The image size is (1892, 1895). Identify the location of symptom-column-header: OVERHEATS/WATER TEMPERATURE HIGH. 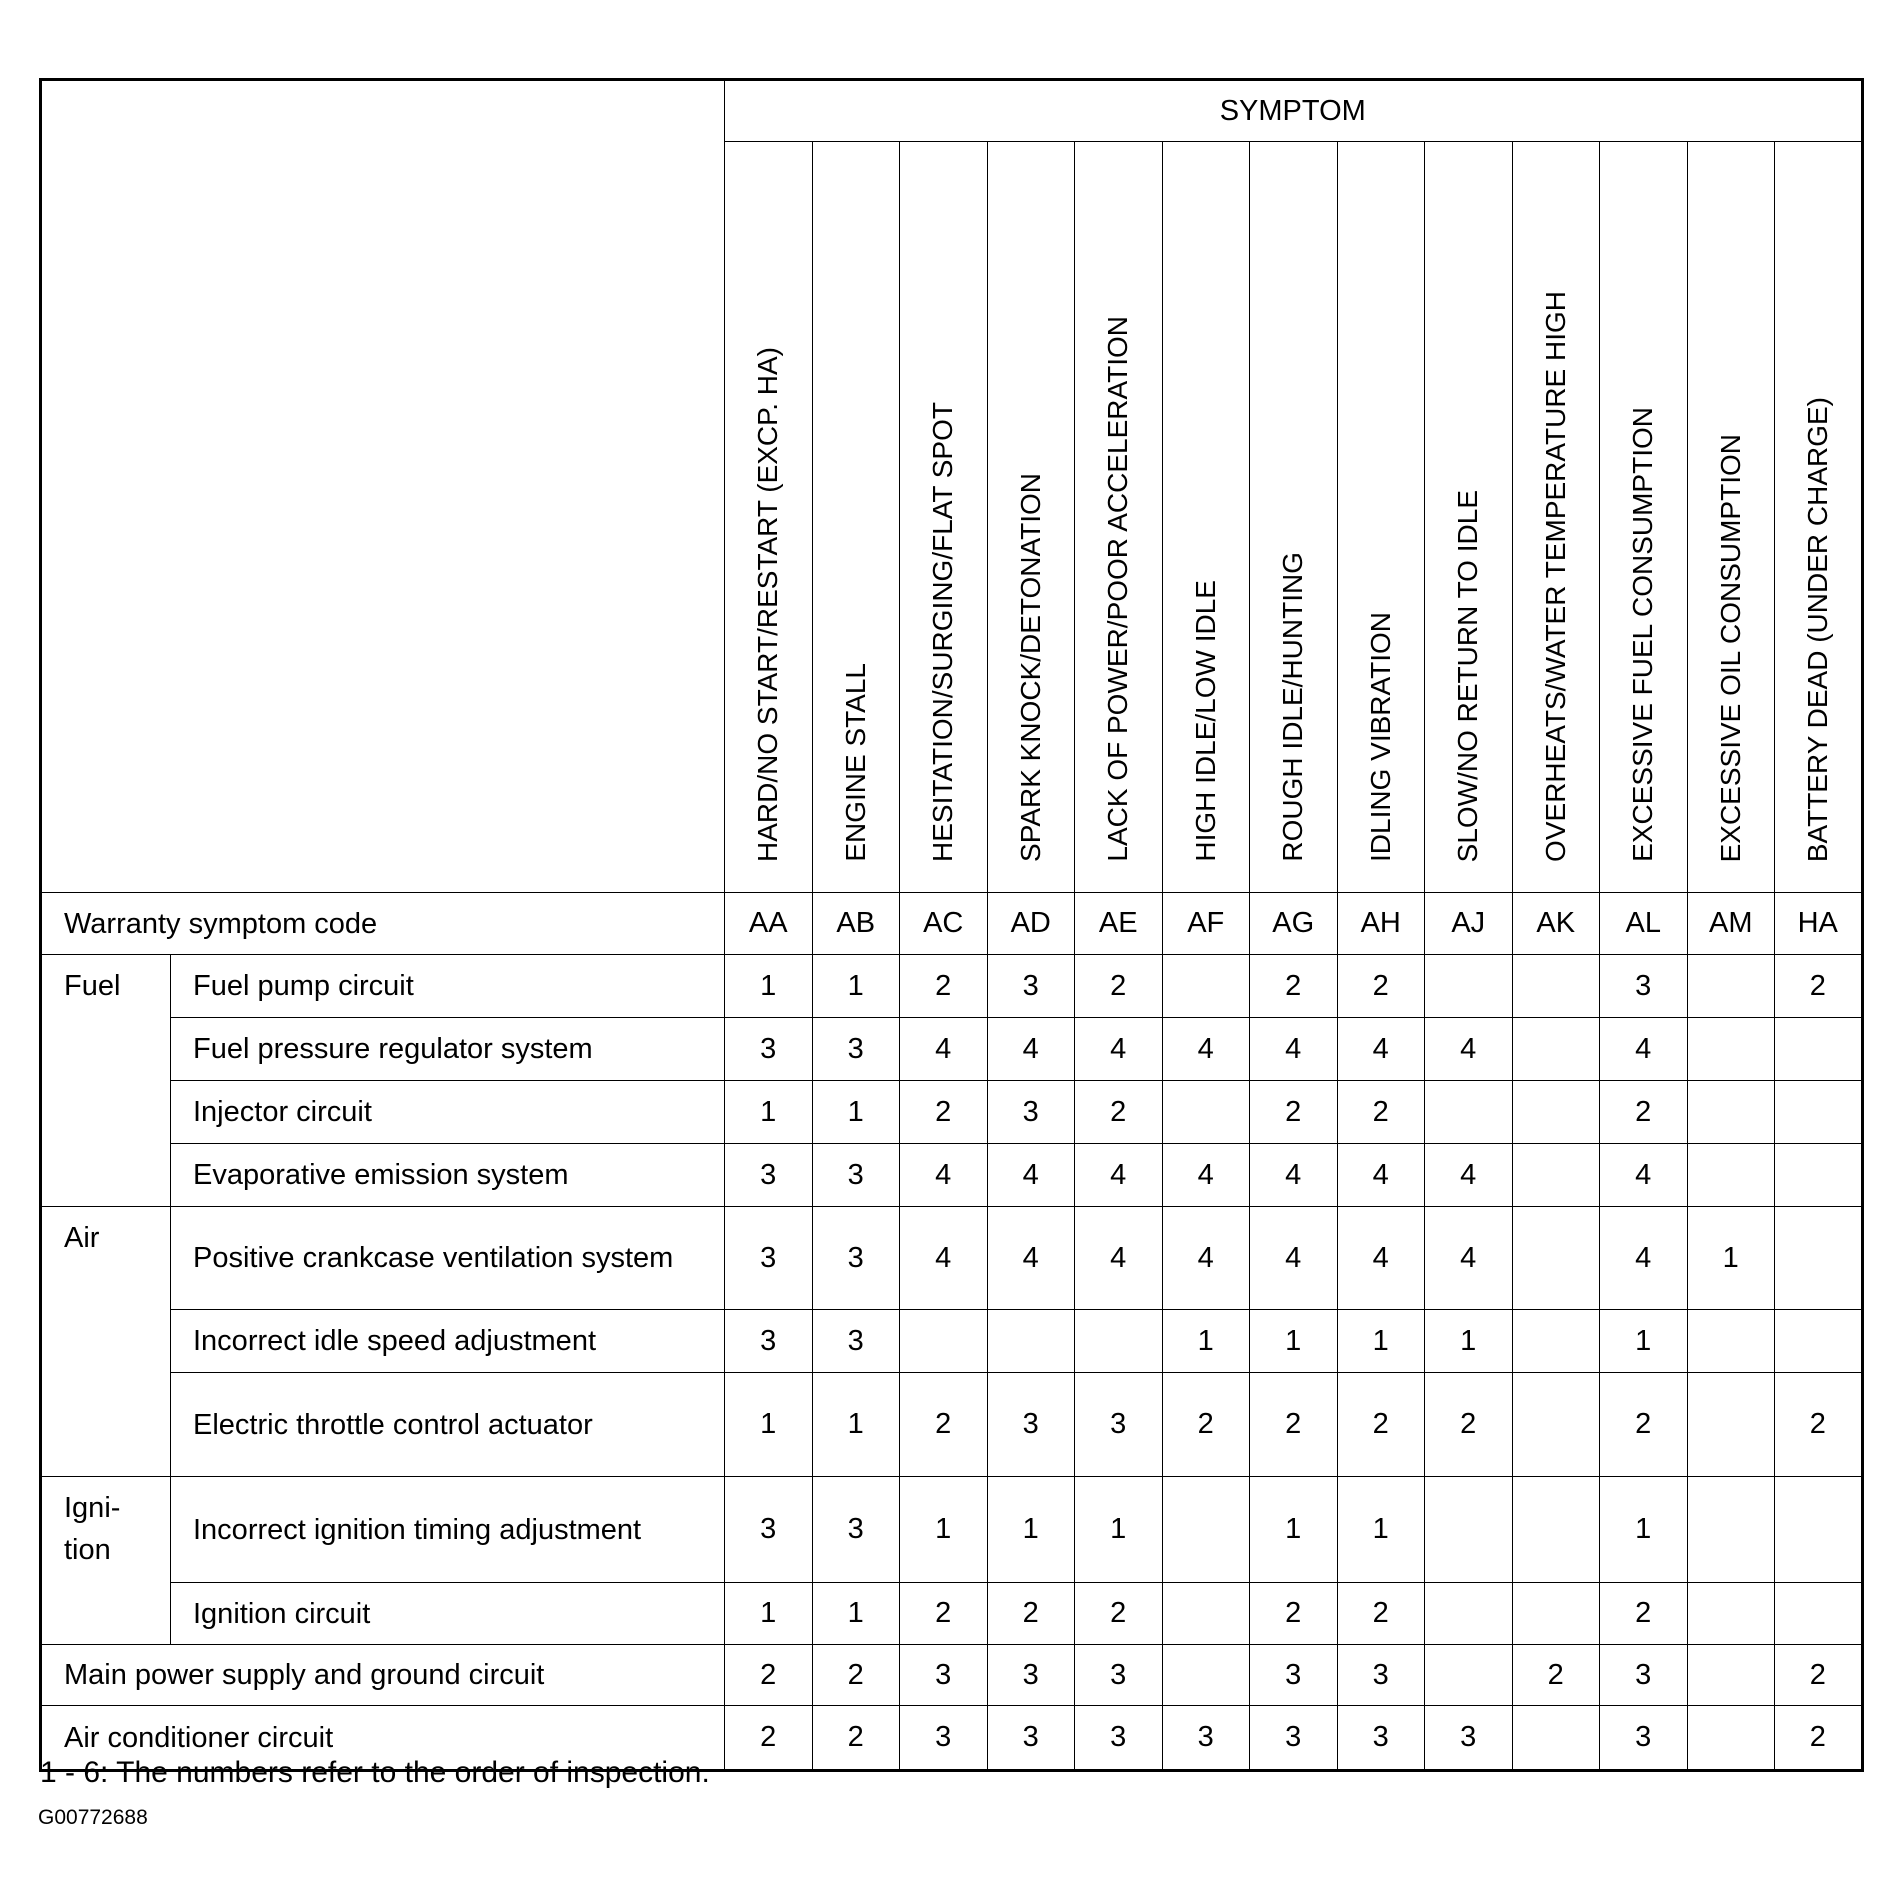
(1555, 517).